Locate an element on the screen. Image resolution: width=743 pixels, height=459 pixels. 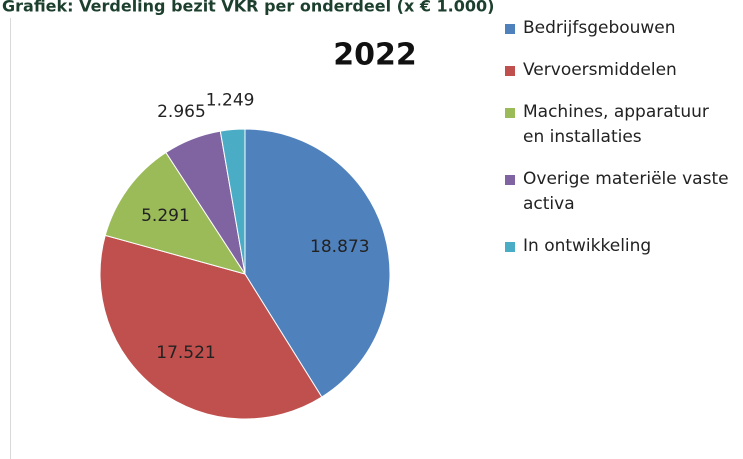
legend-item: Machines, apparatuur en installaties is located at coordinates (620, 125).